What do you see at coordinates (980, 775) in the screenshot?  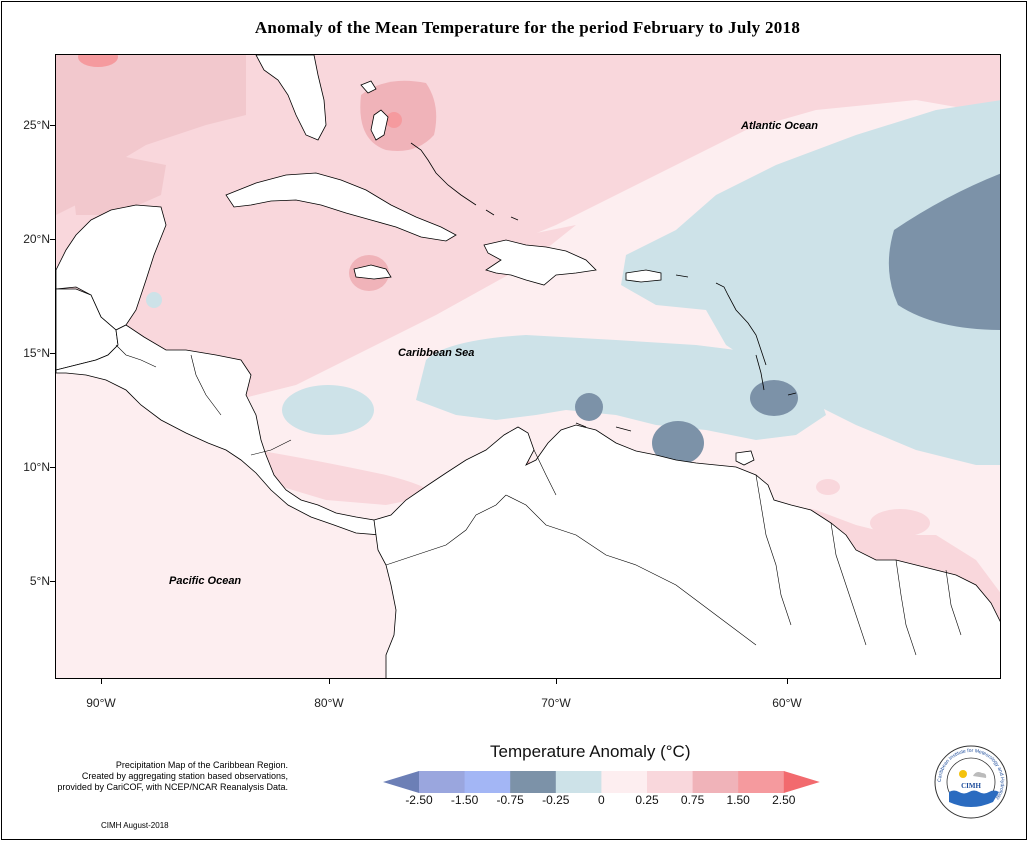 I see `cloud-icon` at bounding box center [980, 775].